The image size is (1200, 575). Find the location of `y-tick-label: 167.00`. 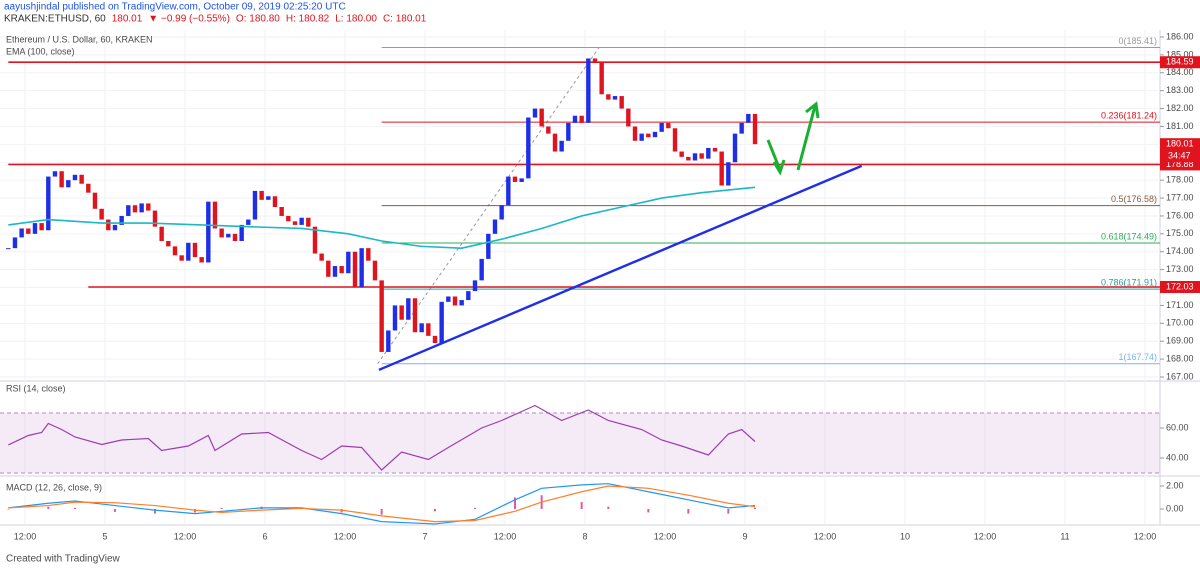

y-tick-label: 167.00 is located at coordinates (1180, 376).